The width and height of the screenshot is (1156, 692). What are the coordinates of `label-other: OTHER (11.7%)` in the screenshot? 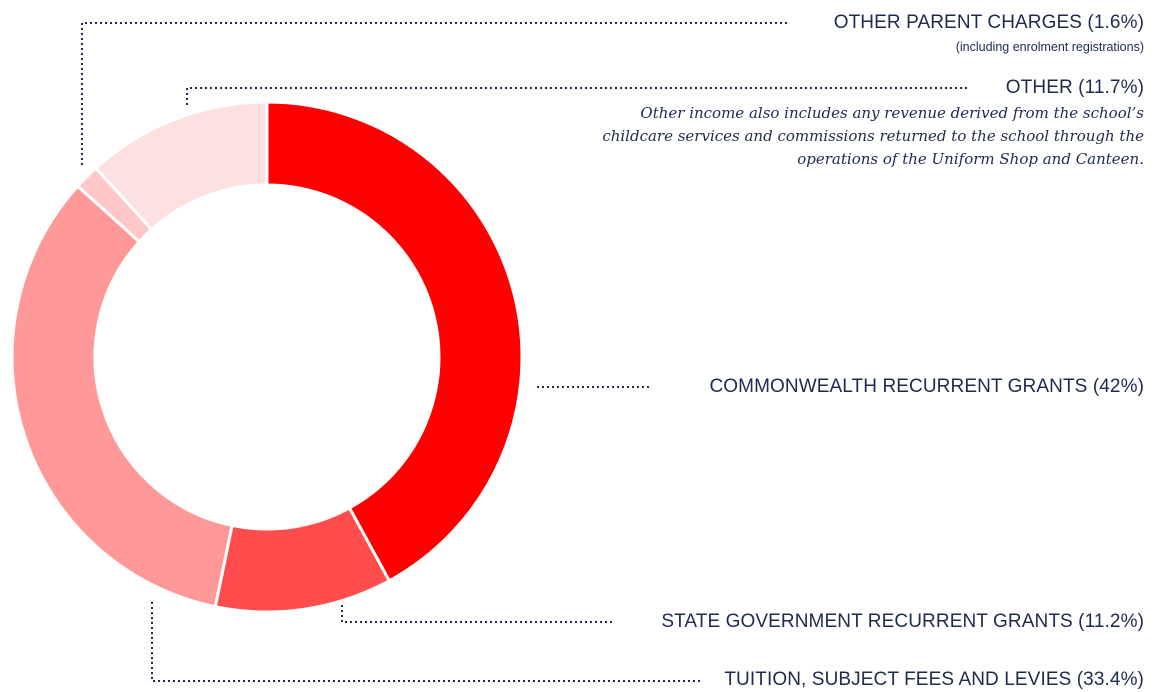 It's located at (1074, 87).